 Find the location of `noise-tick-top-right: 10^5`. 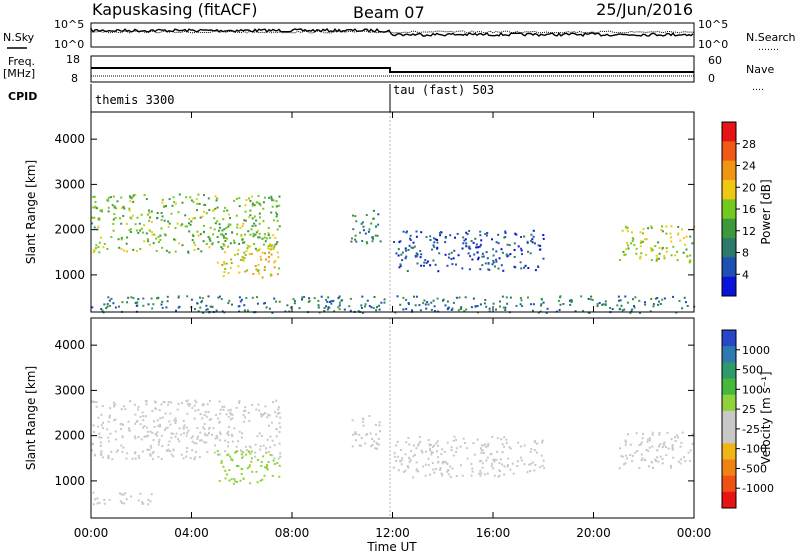

noise-tick-top-right: 10^5 is located at coordinates (713, 24).